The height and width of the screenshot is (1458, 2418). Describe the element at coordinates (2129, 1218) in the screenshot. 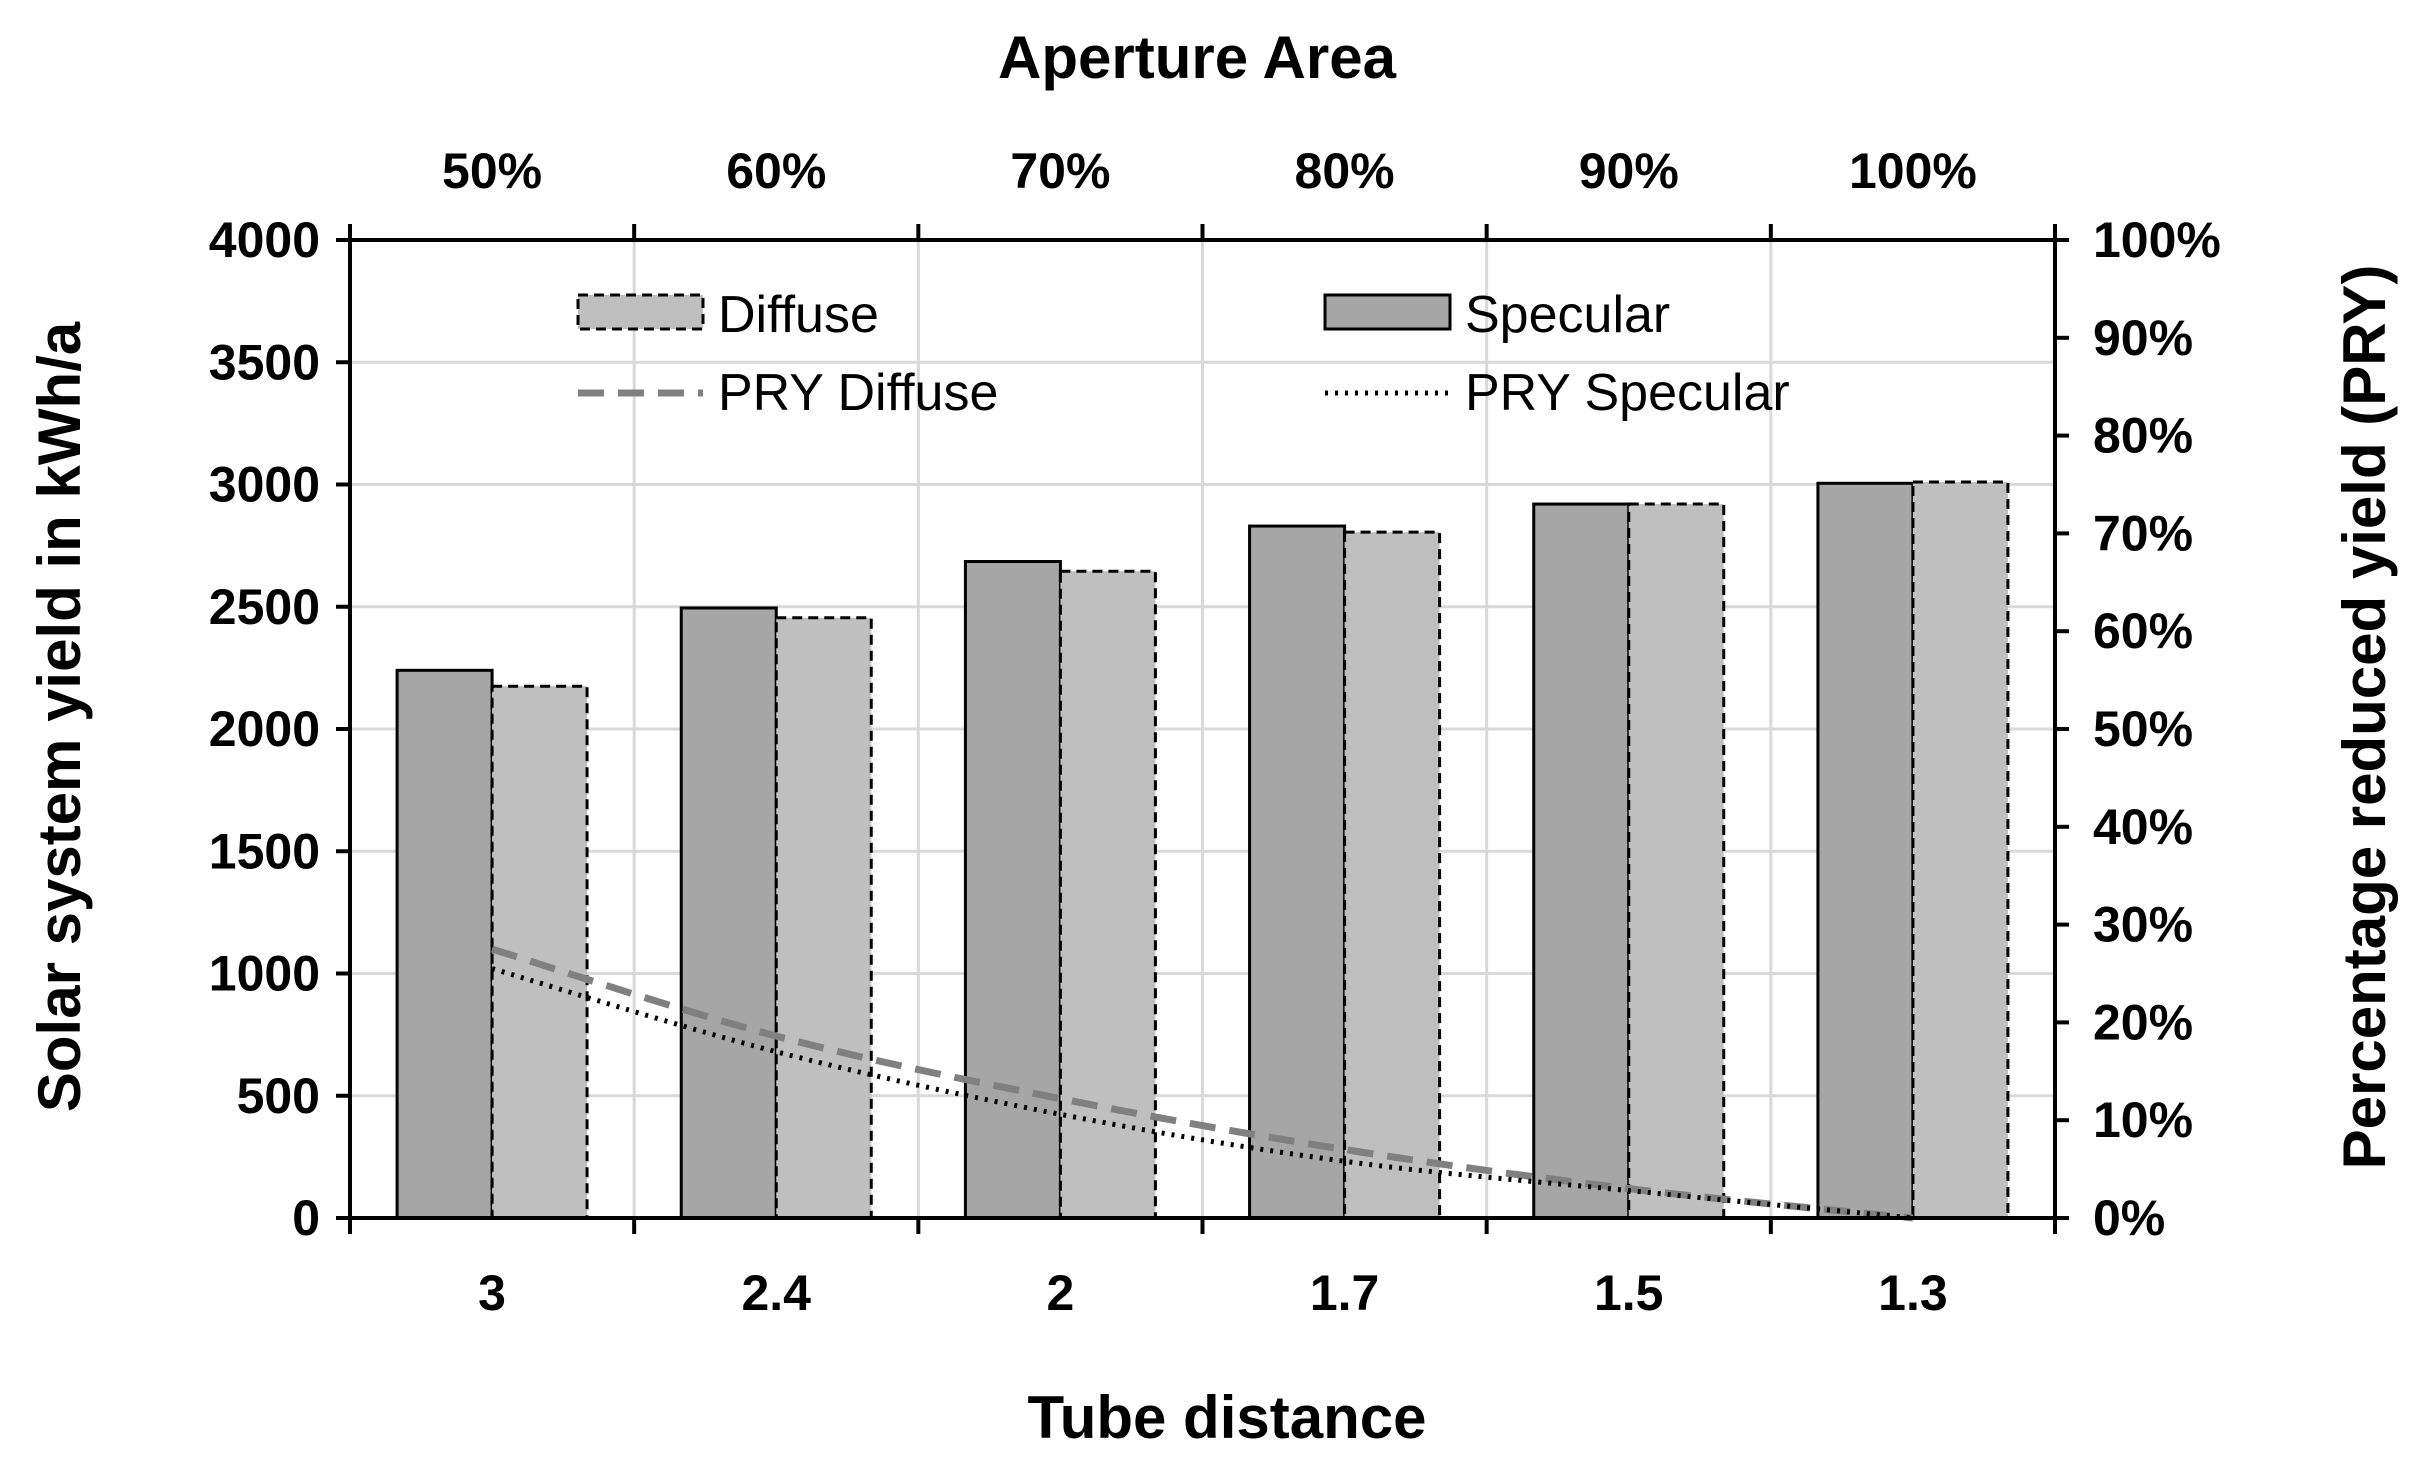

I see `y2-tick-label: 0%` at that location.